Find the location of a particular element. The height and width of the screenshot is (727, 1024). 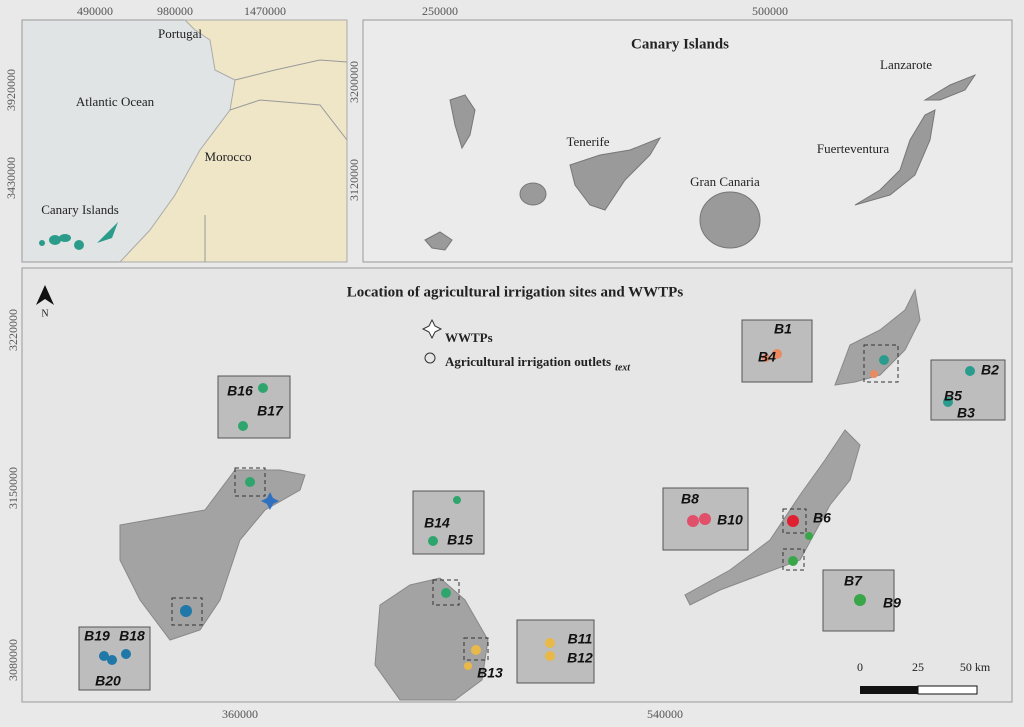

x-tick-label: 980000 is located at coordinates (175, 11).